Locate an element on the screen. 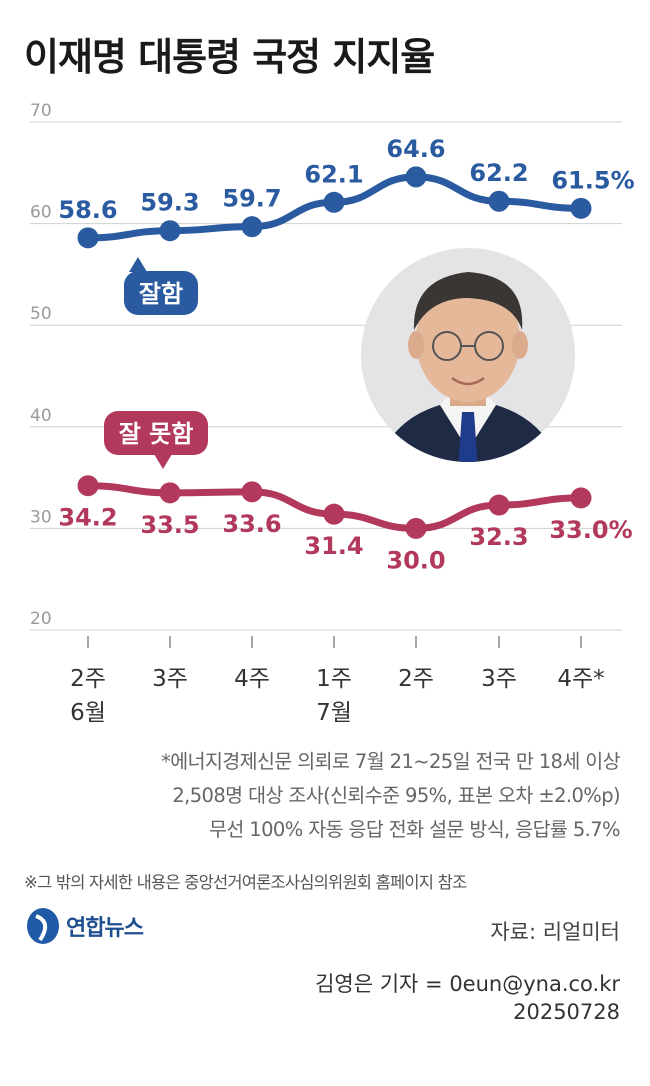 The height and width of the screenshot is (1086, 650). data-label: 33.0% is located at coordinates (590, 530).